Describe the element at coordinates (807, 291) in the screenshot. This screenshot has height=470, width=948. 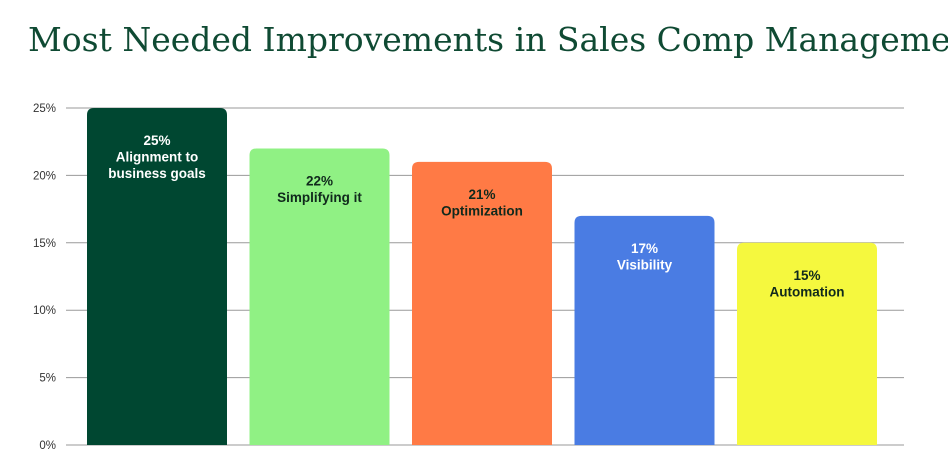
I see `bar-category-label: Automation` at that location.